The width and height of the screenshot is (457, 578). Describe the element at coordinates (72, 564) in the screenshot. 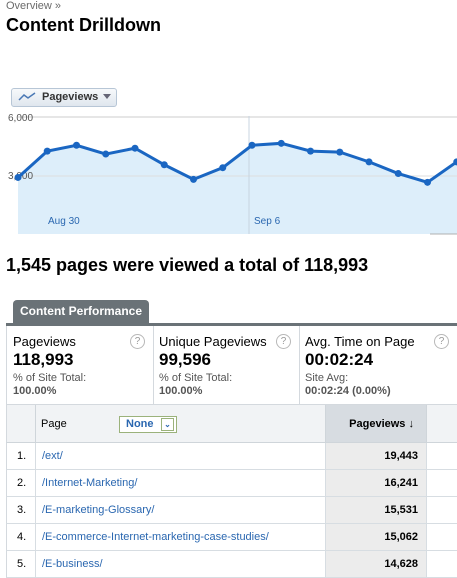

I see `page-link: /E-business/` at that location.